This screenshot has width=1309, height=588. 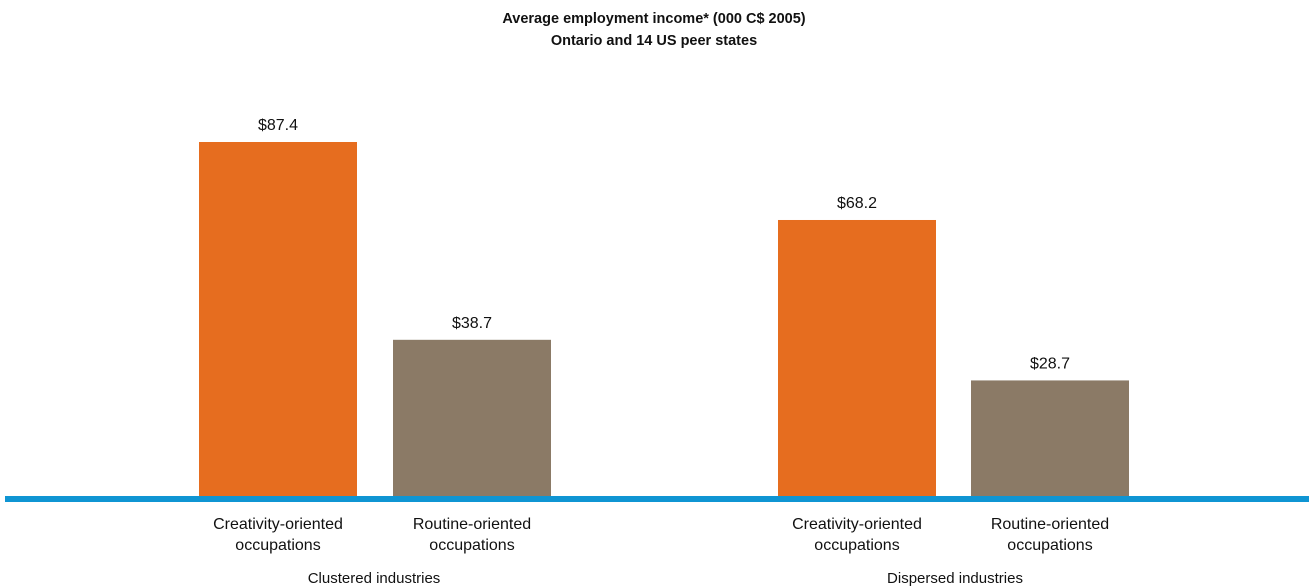 What do you see at coordinates (278, 125) in the screenshot?
I see `value-label: $87.4` at bounding box center [278, 125].